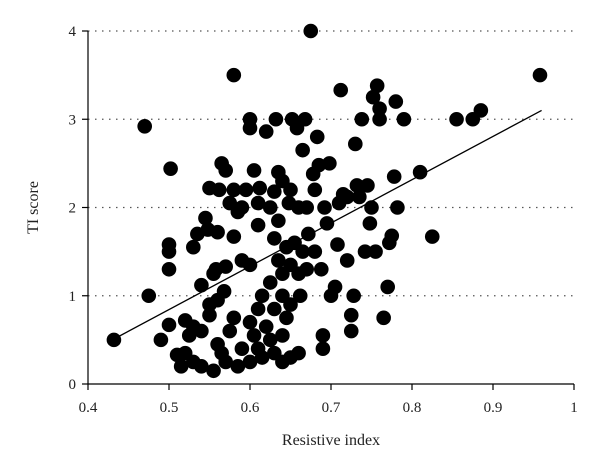 The width and height of the screenshot is (600, 472). What do you see at coordinates (73, 32) in the screenshot?
I see `y-tick-label: 4` at bounding box center [73, 32].